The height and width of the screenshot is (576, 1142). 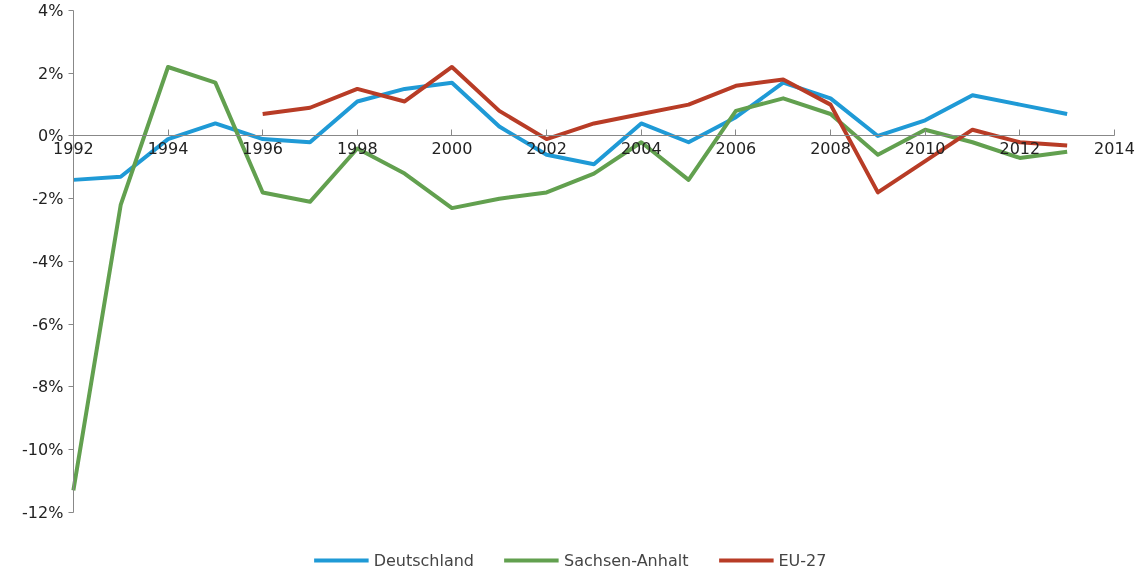 What do you see at coordinates (48, 261) in the screenshot?
I see `y-tick-label: -4%` at bounding box center [48, 261].